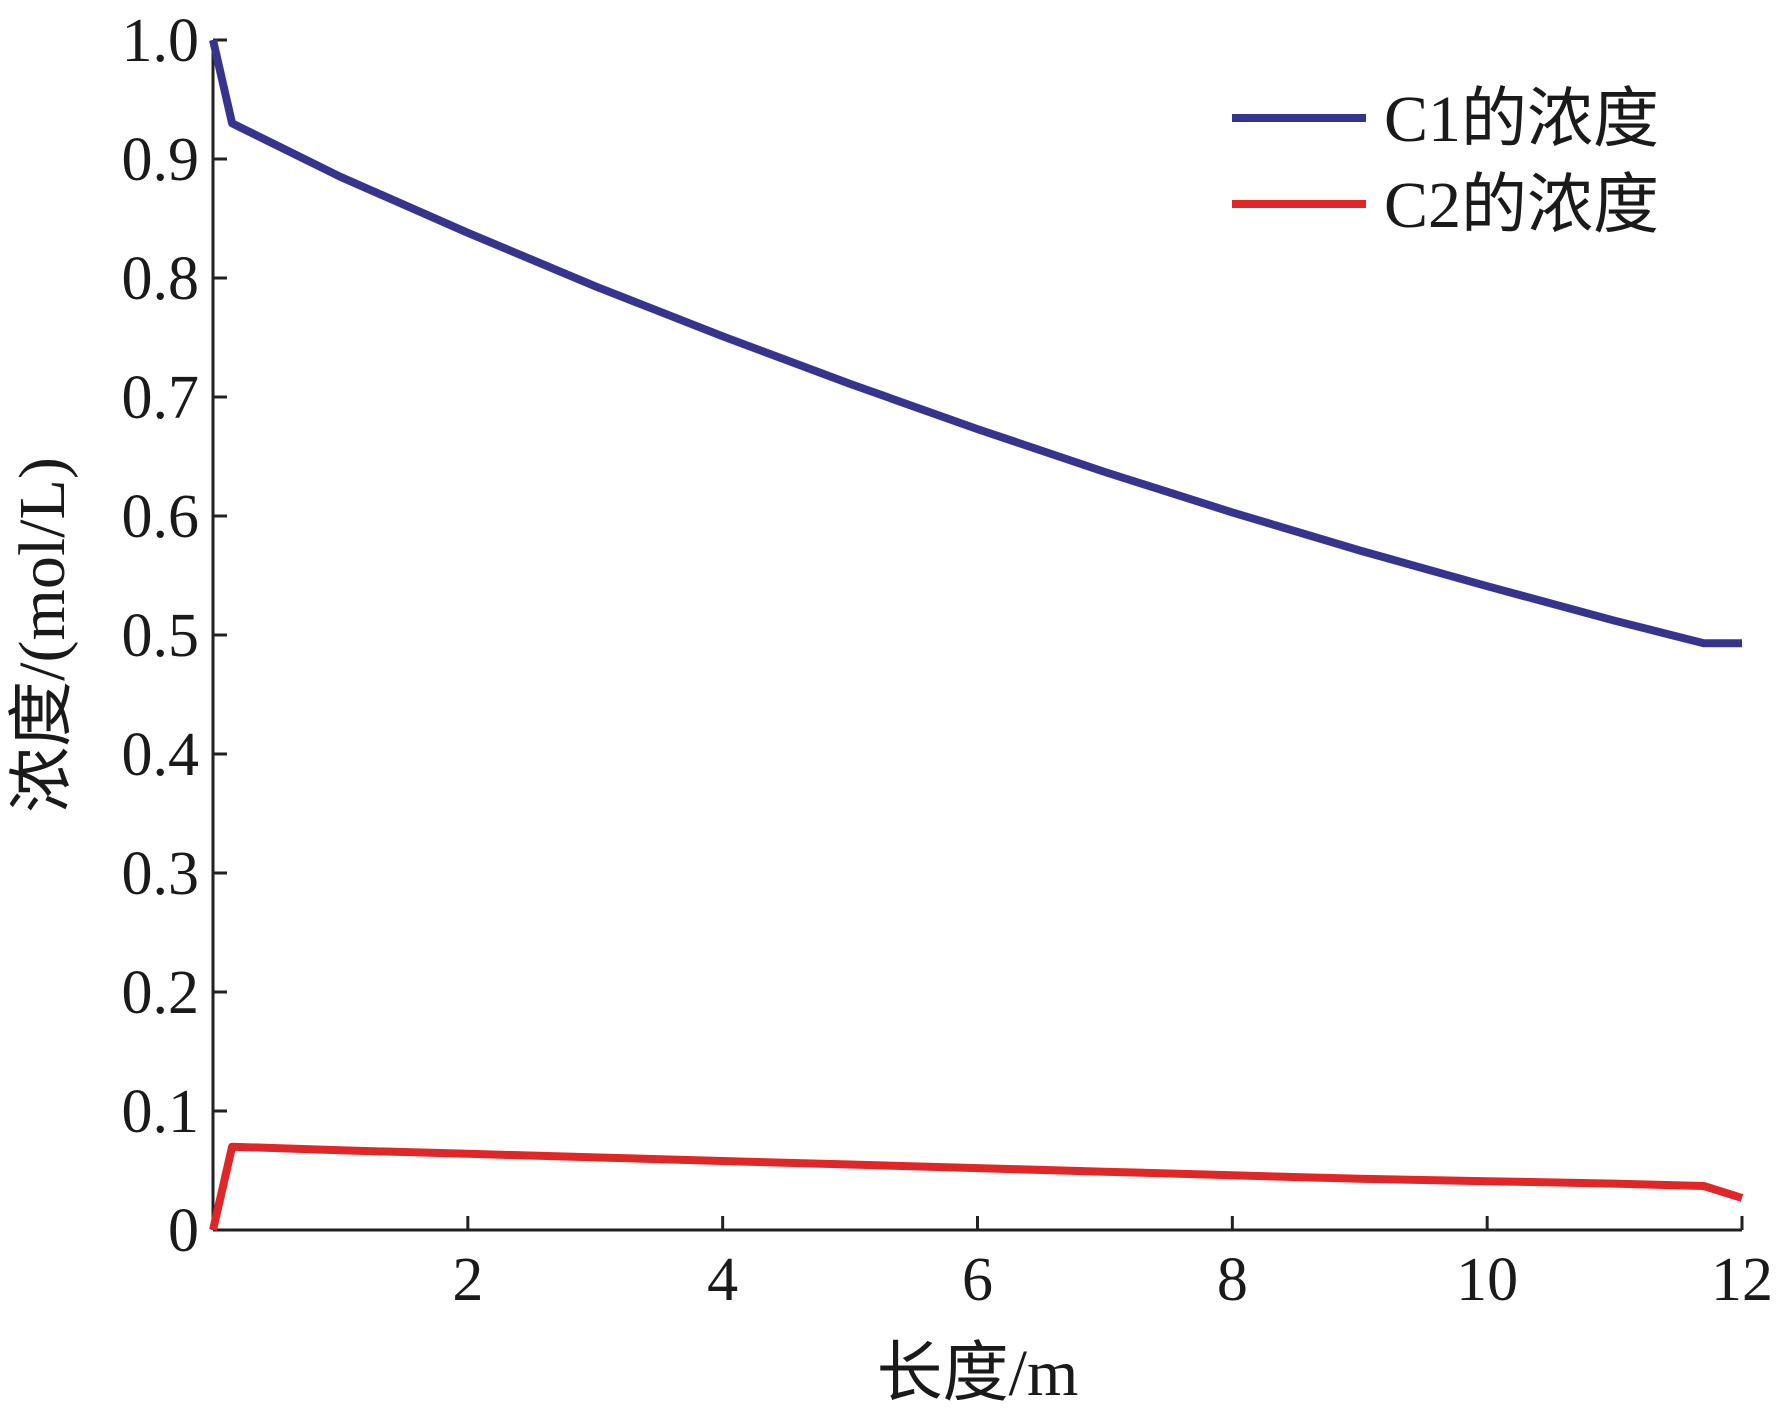 The width and height of the screenshot is (1786, 1420). Describe the element at coordinates (1487, 1280) in the screenshot. I see `x-tick-label: 10` at that location.